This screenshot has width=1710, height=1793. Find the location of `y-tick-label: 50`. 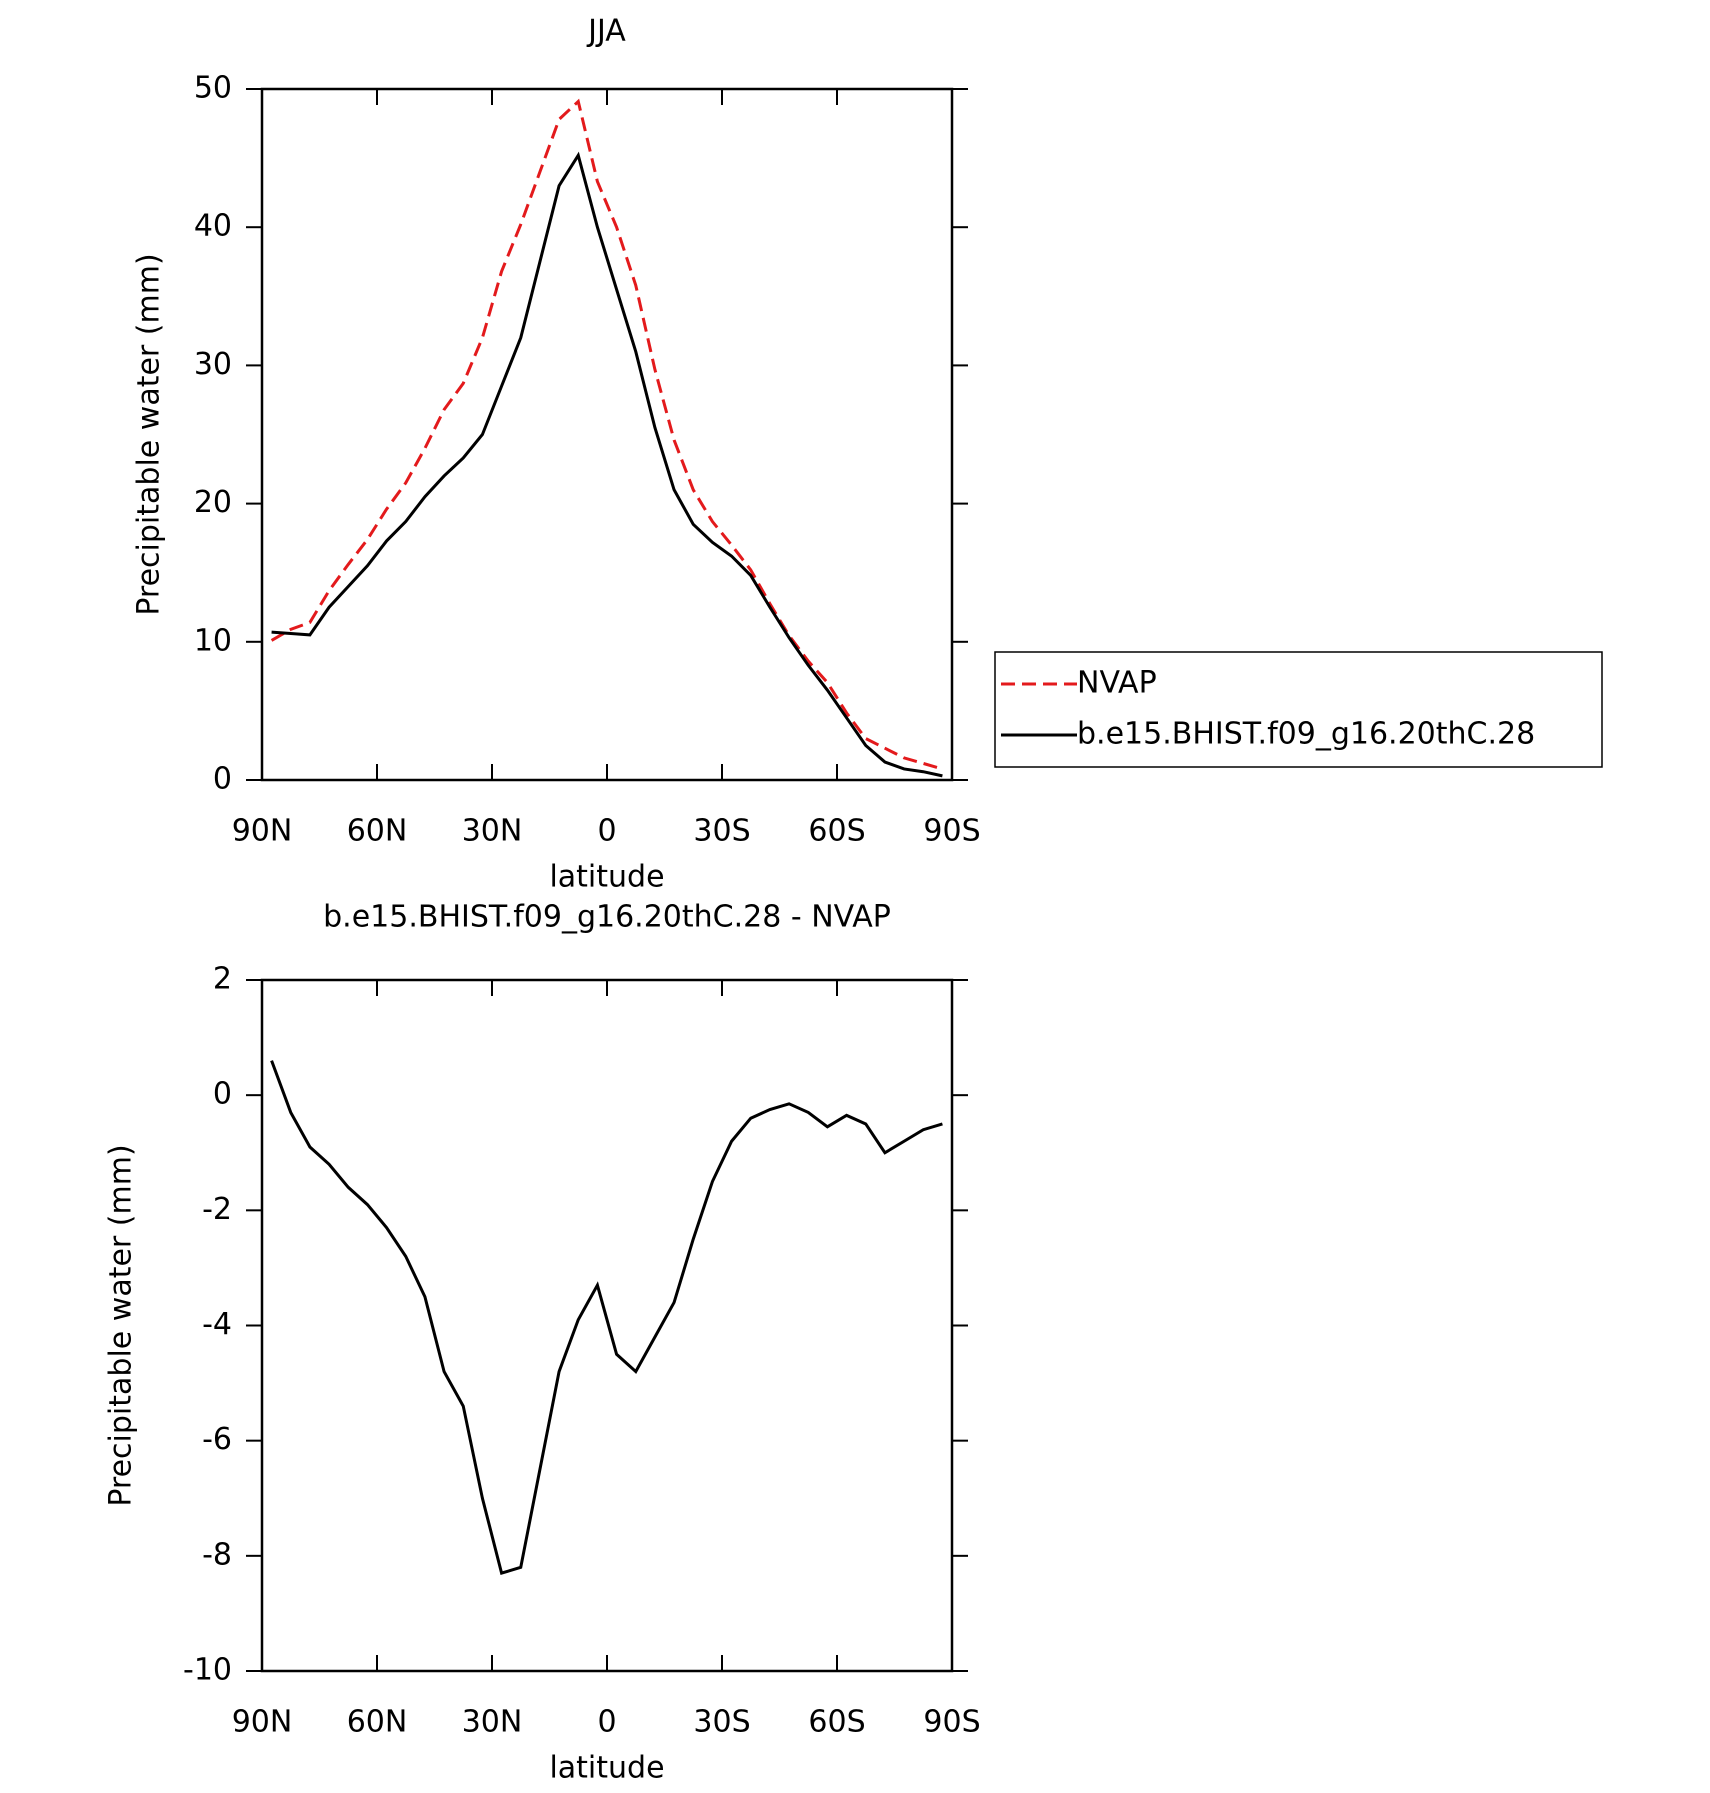

y-tick-label: 50 is located at coordinates (213, 88).